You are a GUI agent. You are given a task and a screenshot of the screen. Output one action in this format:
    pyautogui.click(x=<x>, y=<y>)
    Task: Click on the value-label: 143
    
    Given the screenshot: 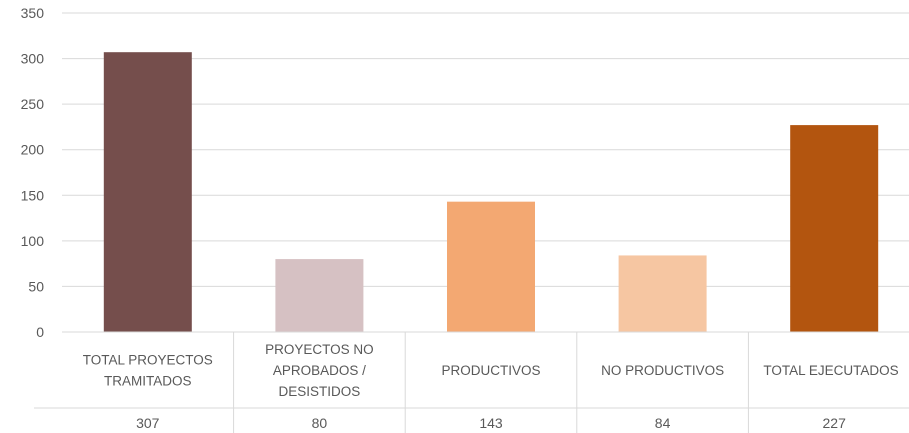 What is the action you would take?
    pyautogui.click(x=491, y=423)
    